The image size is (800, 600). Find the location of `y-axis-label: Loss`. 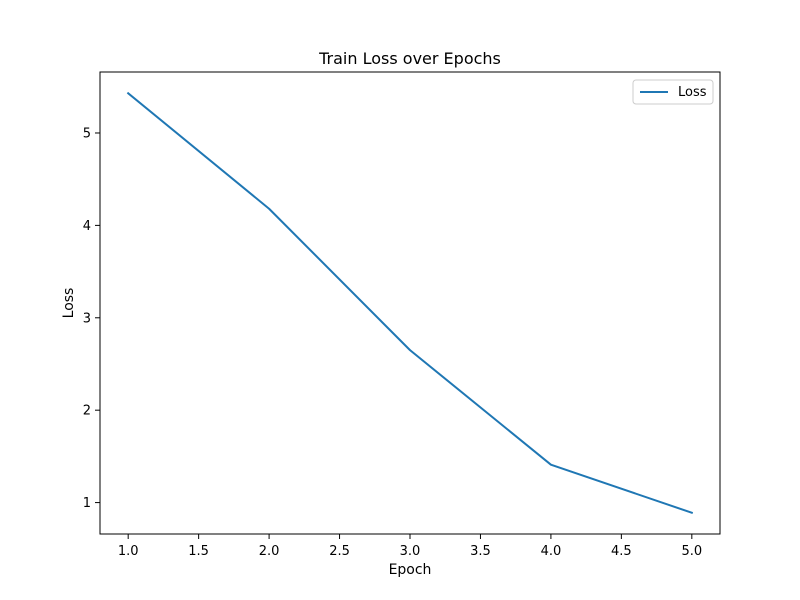

y-axis-label: Loss is located at coordinates (69, 303).